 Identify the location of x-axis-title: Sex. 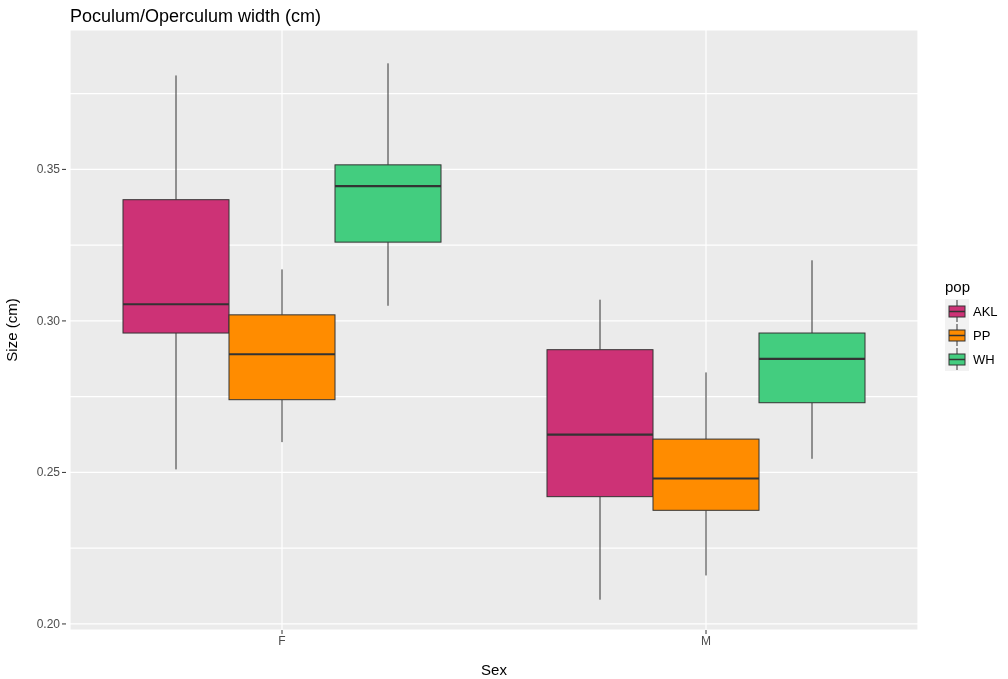
(494, 669).